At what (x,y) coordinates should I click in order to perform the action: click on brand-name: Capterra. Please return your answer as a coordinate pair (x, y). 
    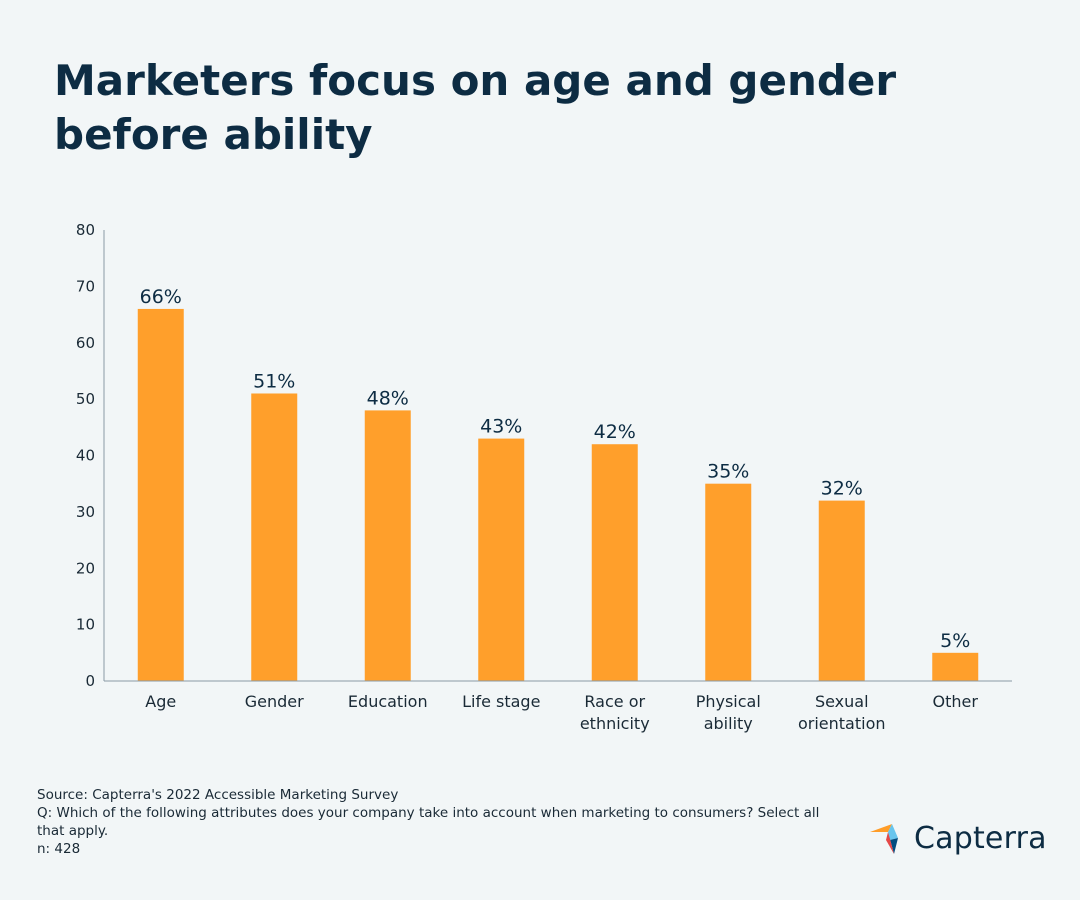
    Looking at the image, I should click on (980, 838).